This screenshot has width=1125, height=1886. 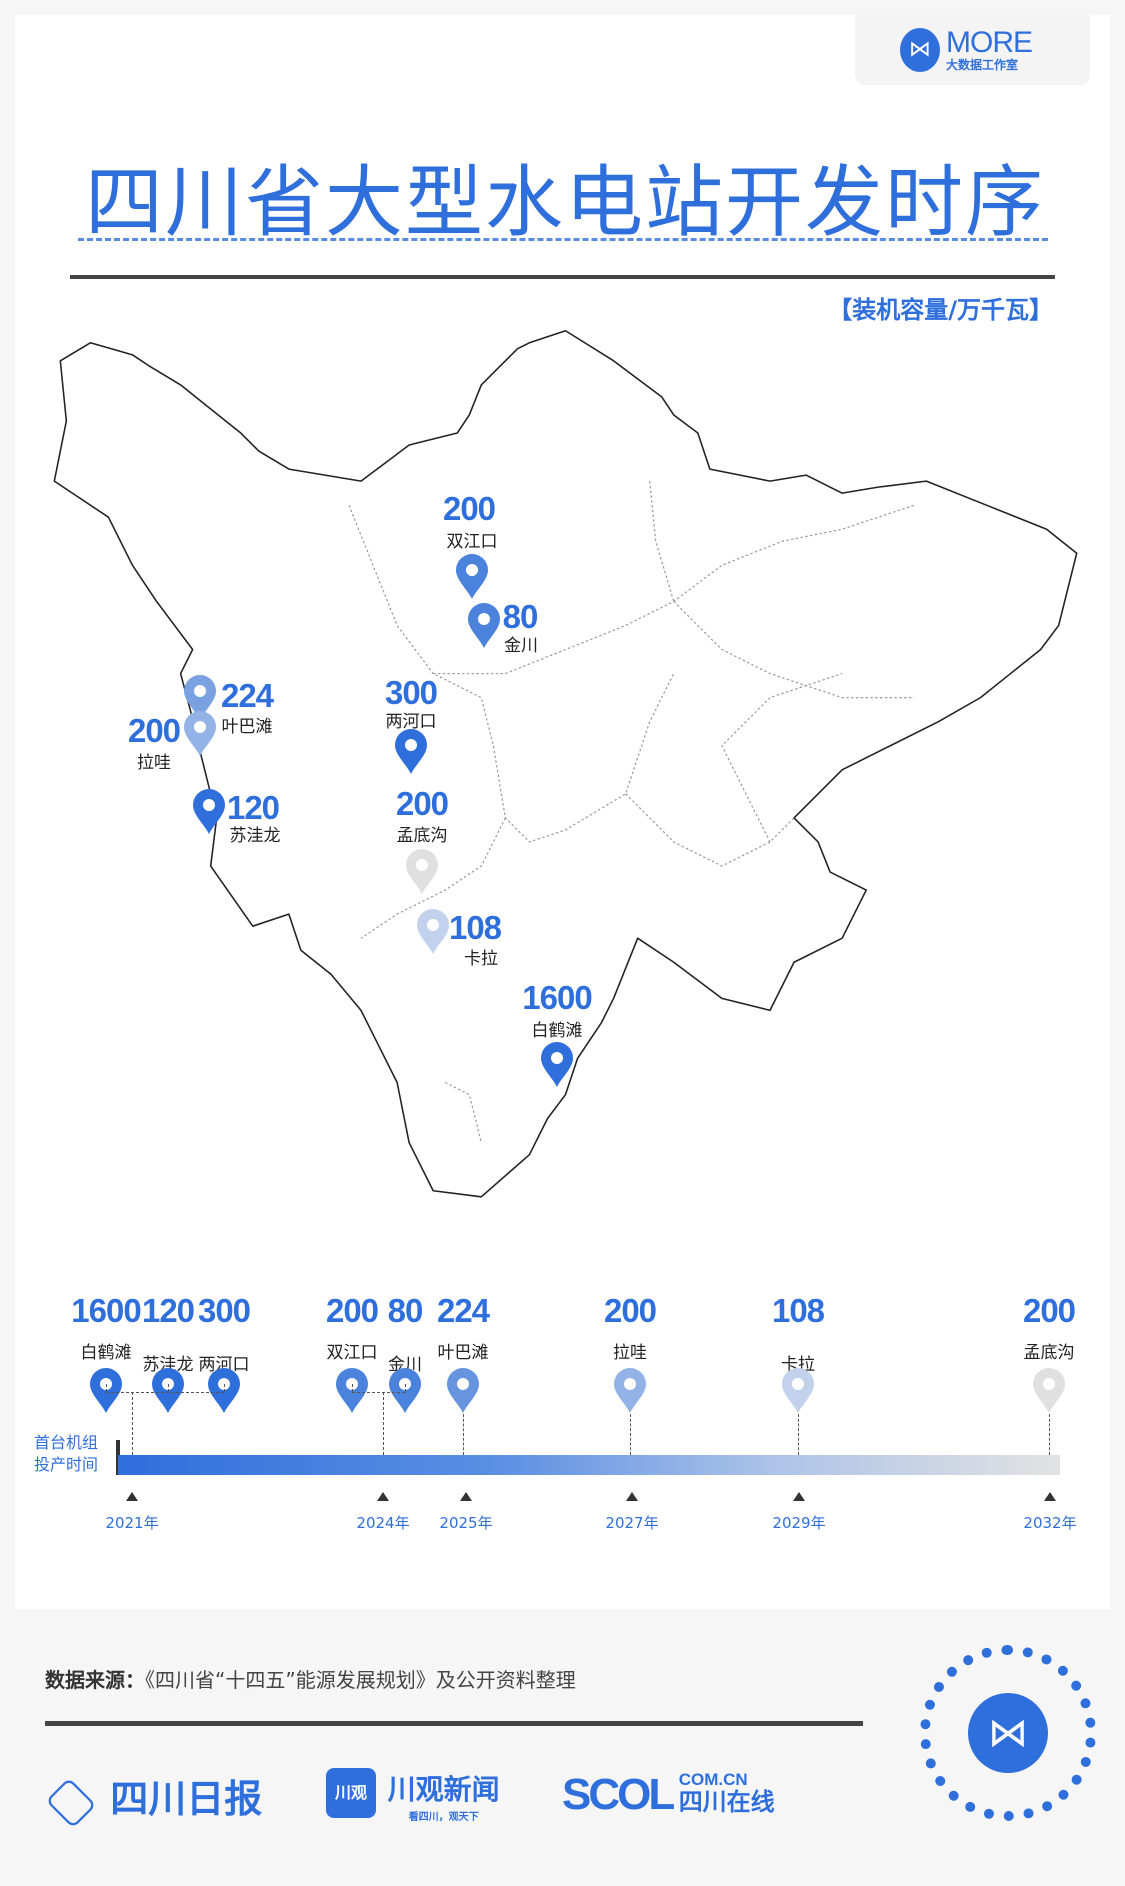 I want to click on map-capacity-label: 120, so click(x=253, y=807).